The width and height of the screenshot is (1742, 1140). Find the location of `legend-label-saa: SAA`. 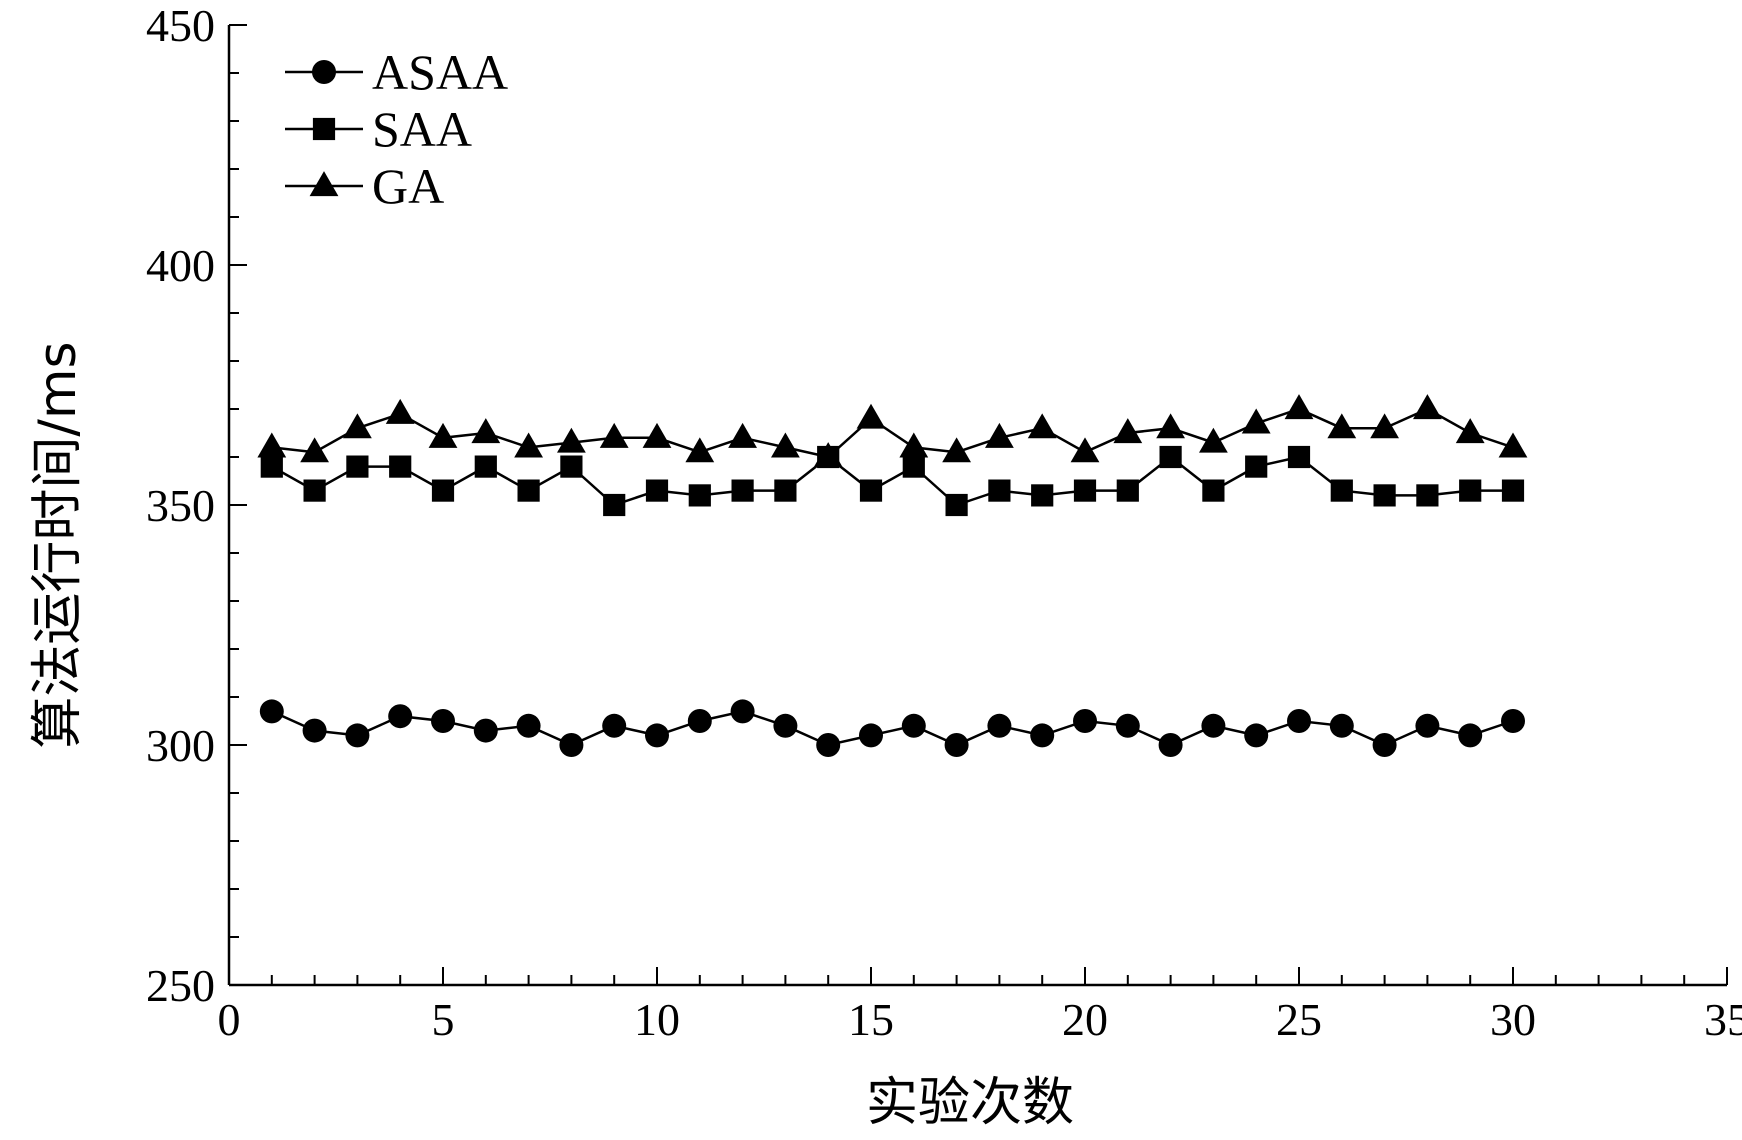

legend-label-saa: SAA is located at coordinates (422, 129).